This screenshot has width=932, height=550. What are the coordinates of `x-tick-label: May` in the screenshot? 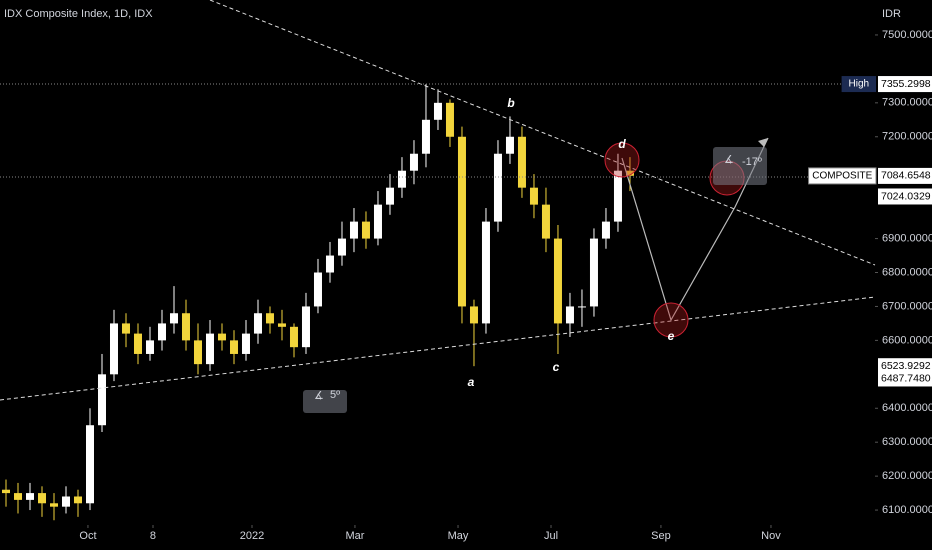 It's located at (458, 536).